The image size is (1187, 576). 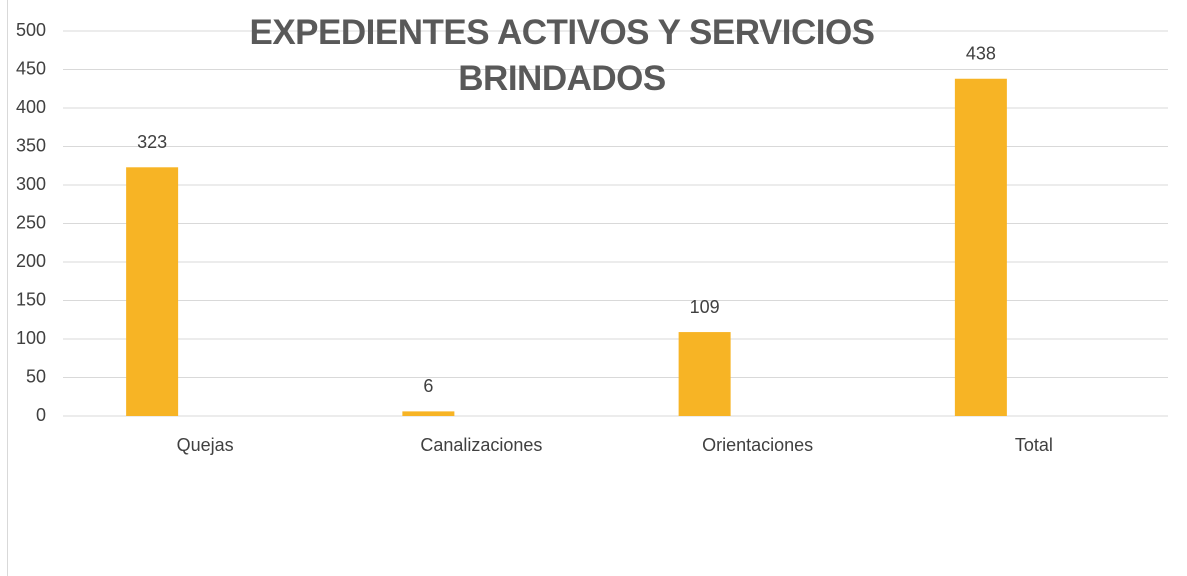 I want to click on x-tick-label: Quejas, so click(x=205, y=445).